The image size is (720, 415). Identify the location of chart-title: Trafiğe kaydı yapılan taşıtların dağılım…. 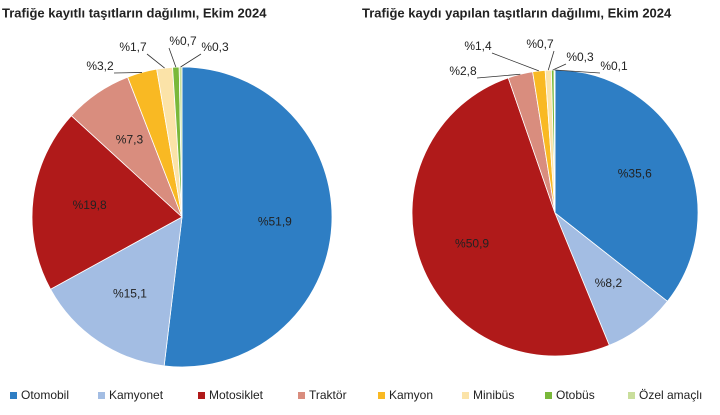
(517, 12).